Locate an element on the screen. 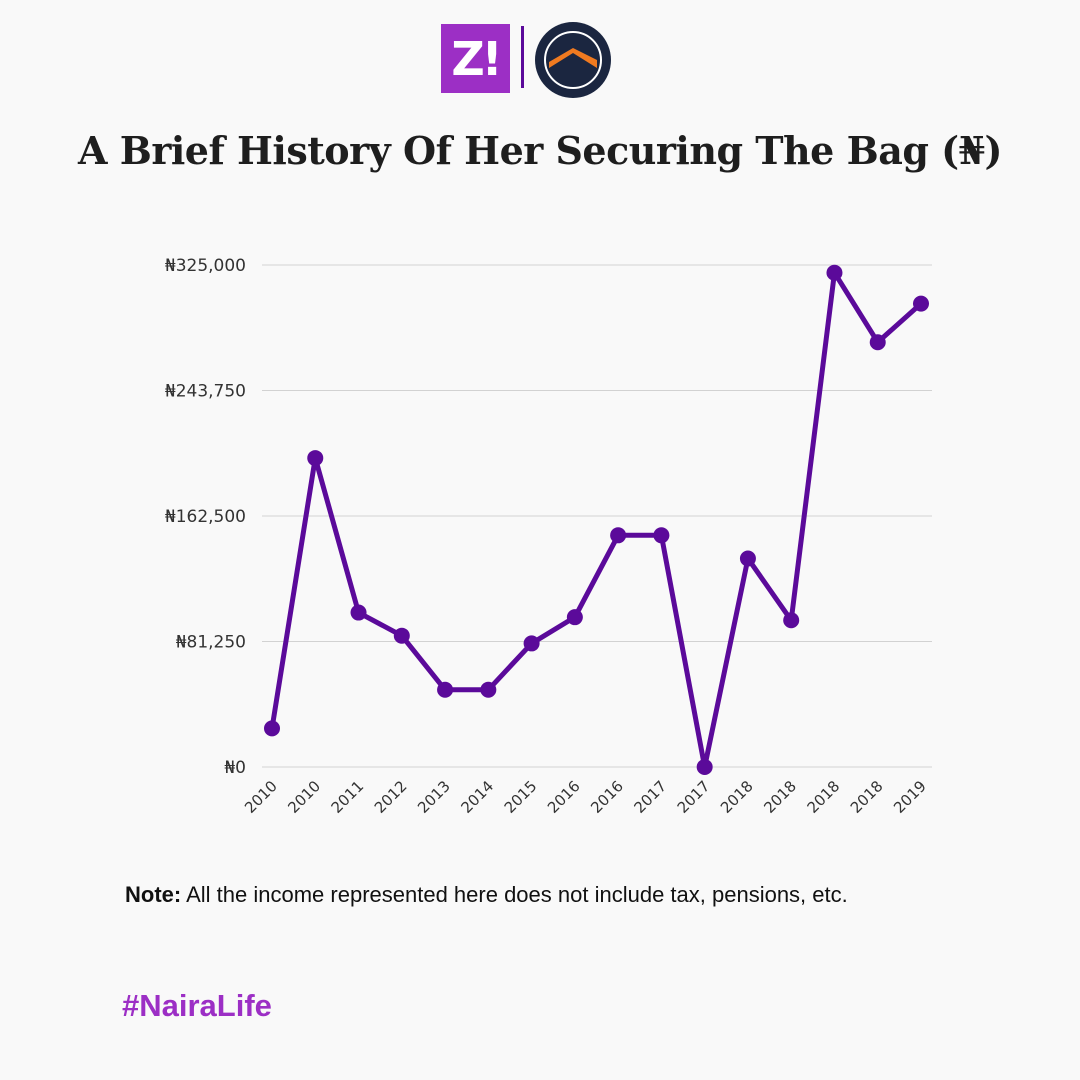 This screenshot has width=1080, height=1080. y-tick-label: ₦81,250 is located at coordinates (211, 643).